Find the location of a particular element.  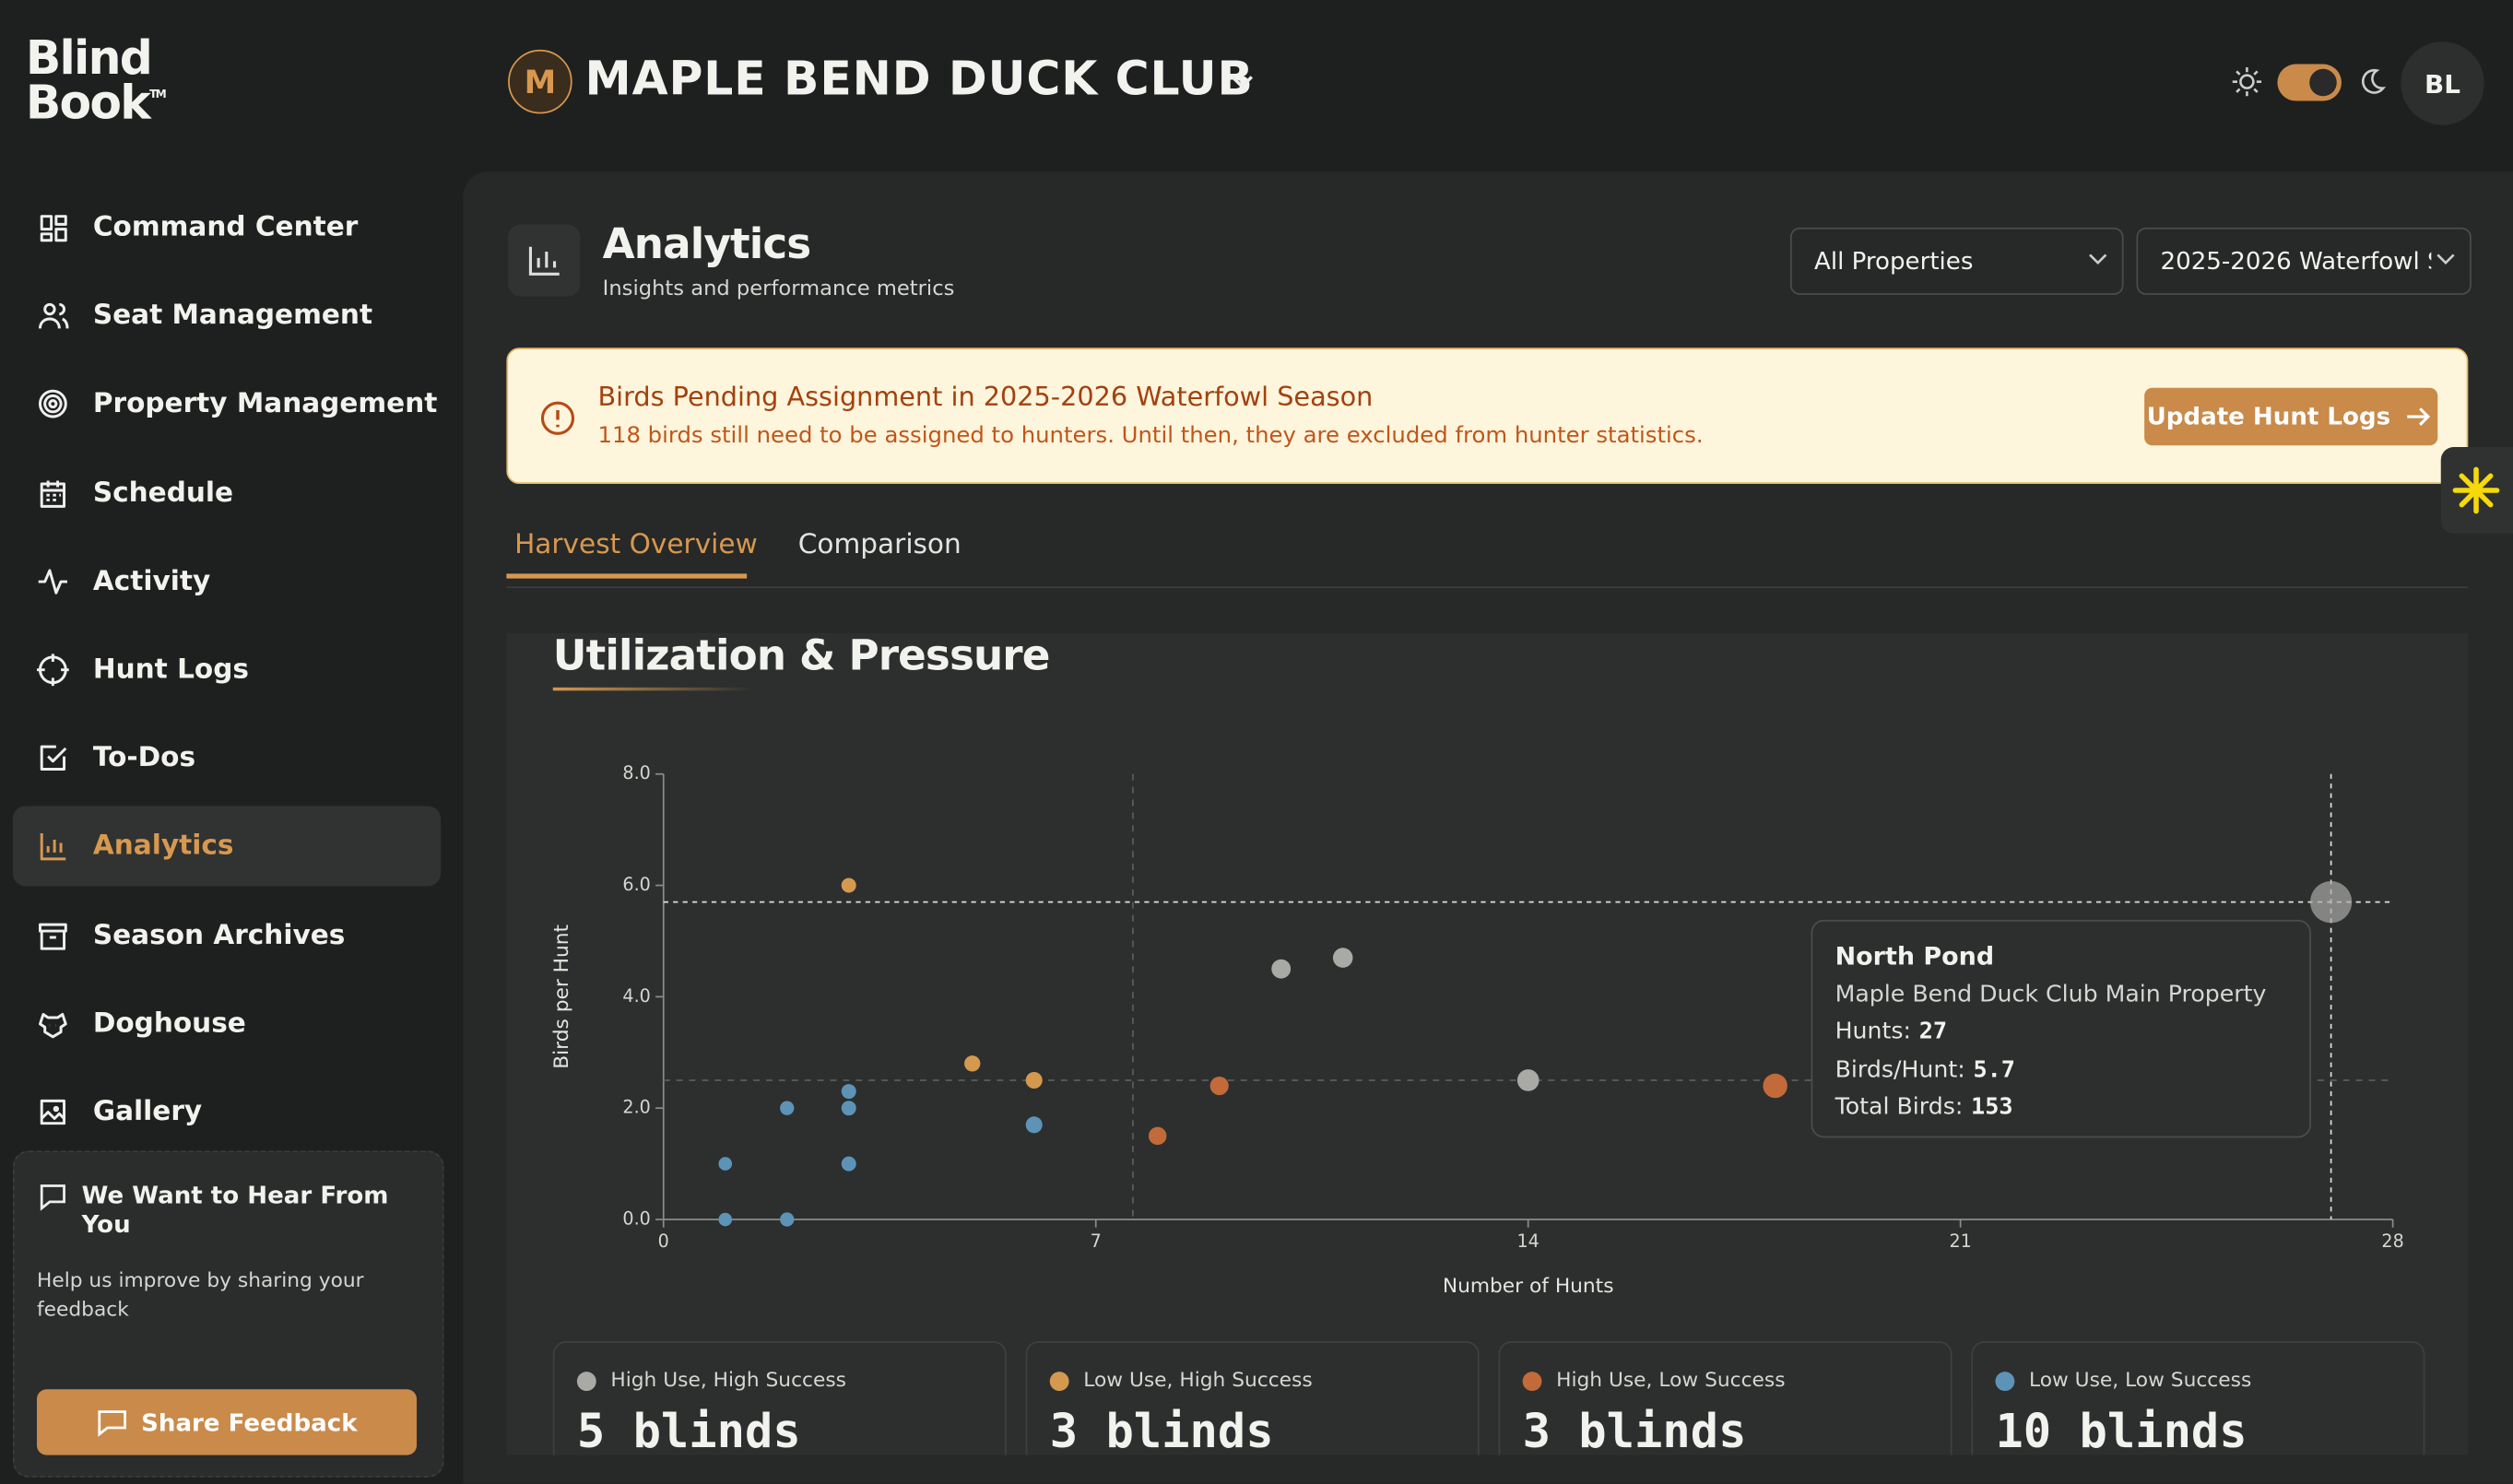

legend-card: Low Use, Low Success 10 blinds is located at coordinates (2198, 1398).